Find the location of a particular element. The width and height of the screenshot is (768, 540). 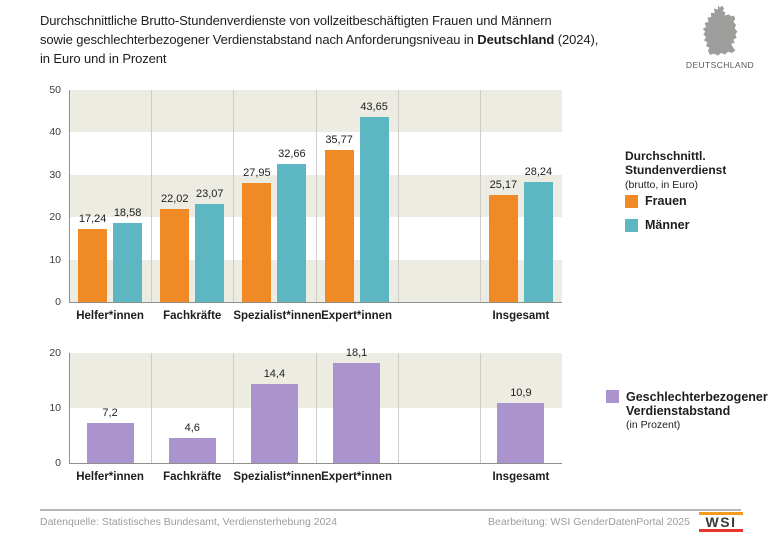

bar-männer-1 is located at coordinates (210, 253).